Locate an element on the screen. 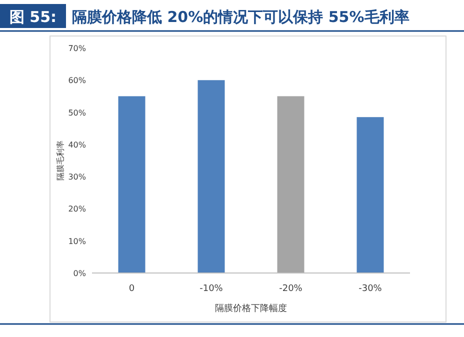 This screenshot has width=464, height=337. x-tick-label: -30% is located at coordinates (370, 289).